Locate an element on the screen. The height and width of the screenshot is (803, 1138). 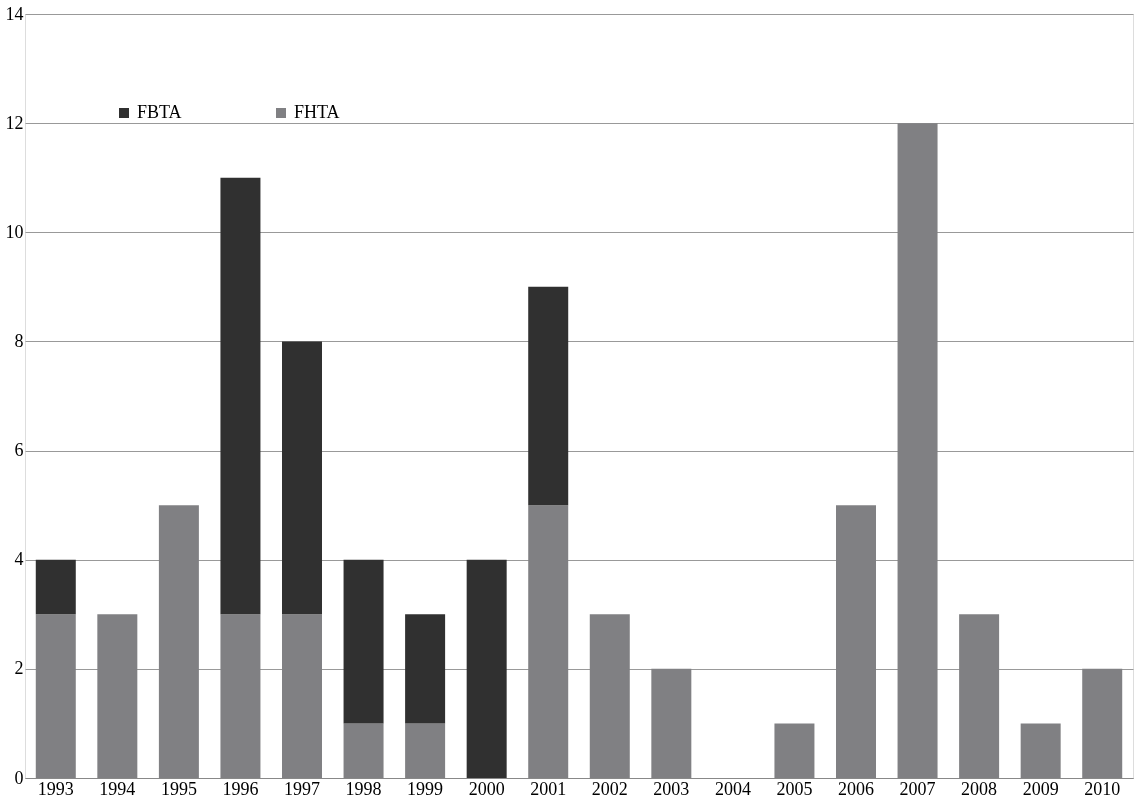
y-tick-label: 10 is located at coordinates (14, 231).